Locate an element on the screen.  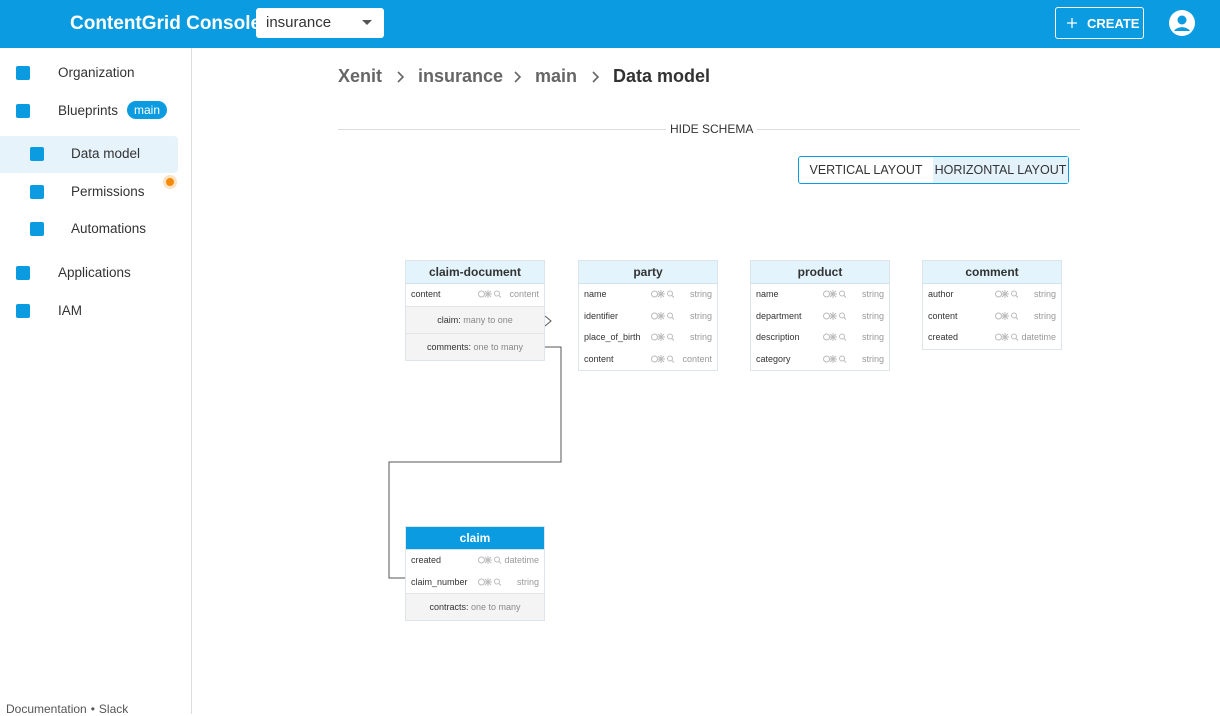
entity-name: comment is located at coordinates (992, 272).